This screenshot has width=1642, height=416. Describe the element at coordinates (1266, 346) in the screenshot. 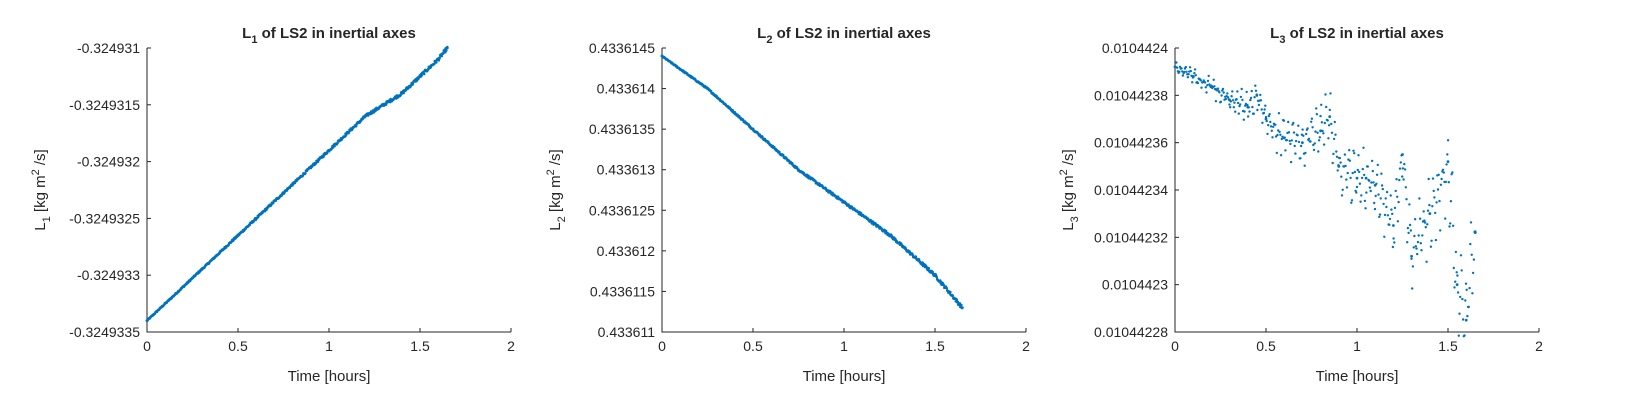

I see `x-tick-label: 0.5` at that location.